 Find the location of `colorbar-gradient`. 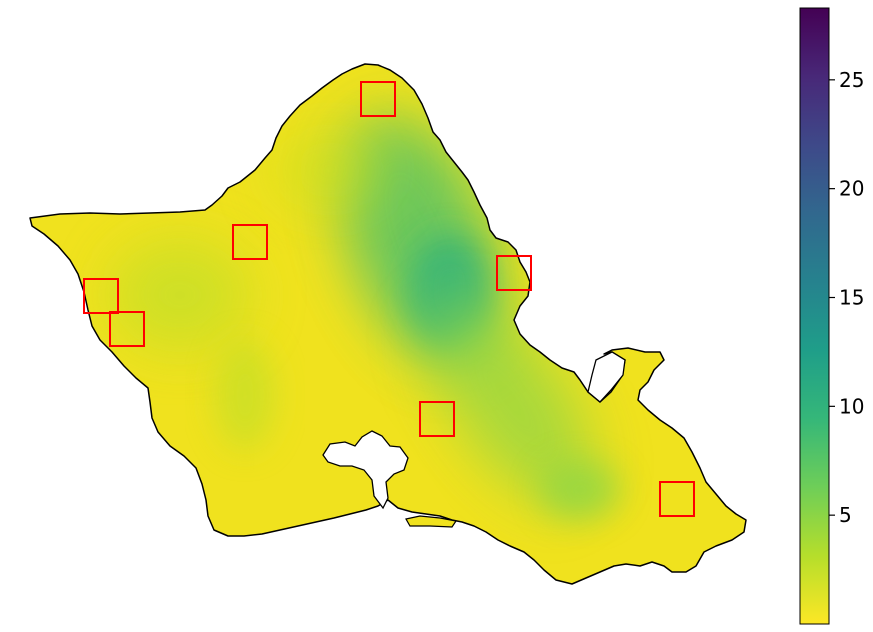

colorbar-gradient is located at coordinates (814, 316).